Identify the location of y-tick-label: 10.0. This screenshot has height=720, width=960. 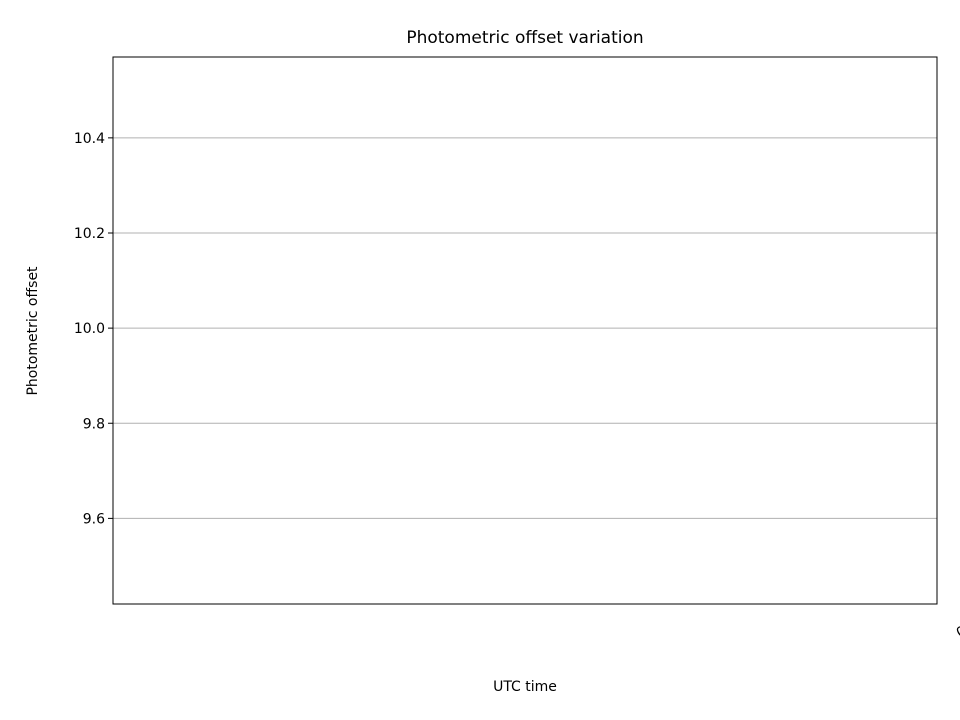
(89, 329).